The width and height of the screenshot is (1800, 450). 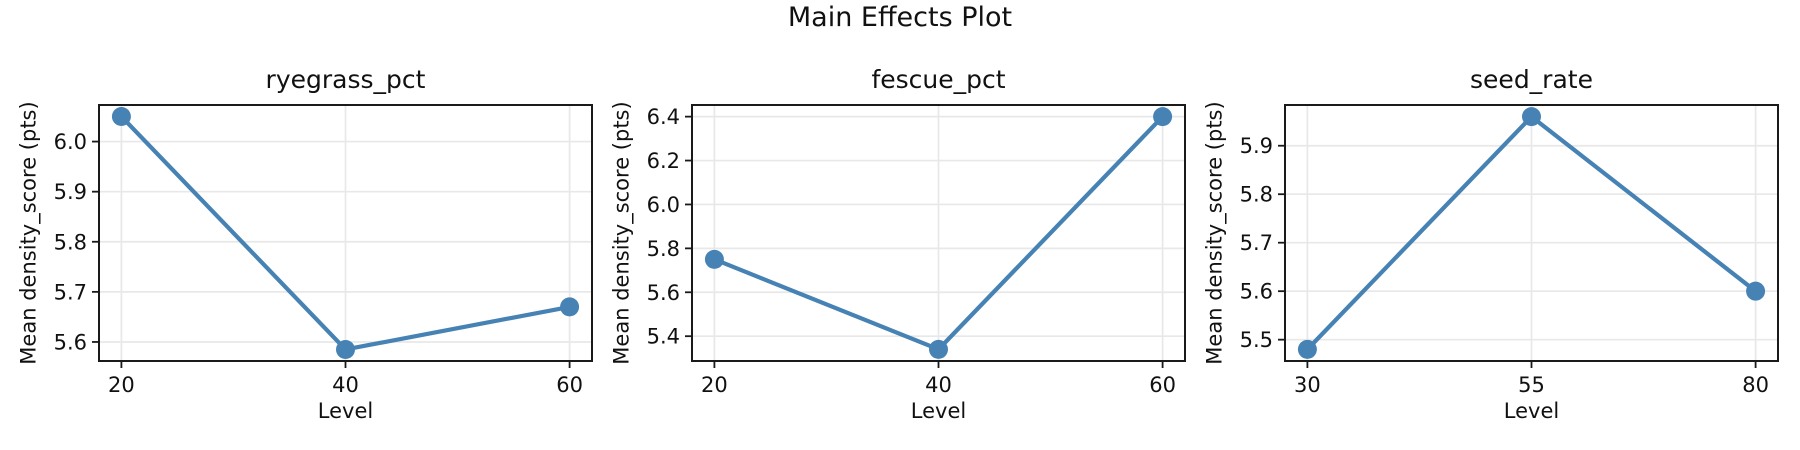 What do you see at coordinates (938, 79) in the screenshot?
I see `subplot-title: fescue_pct` at bounding box center [938, 79].